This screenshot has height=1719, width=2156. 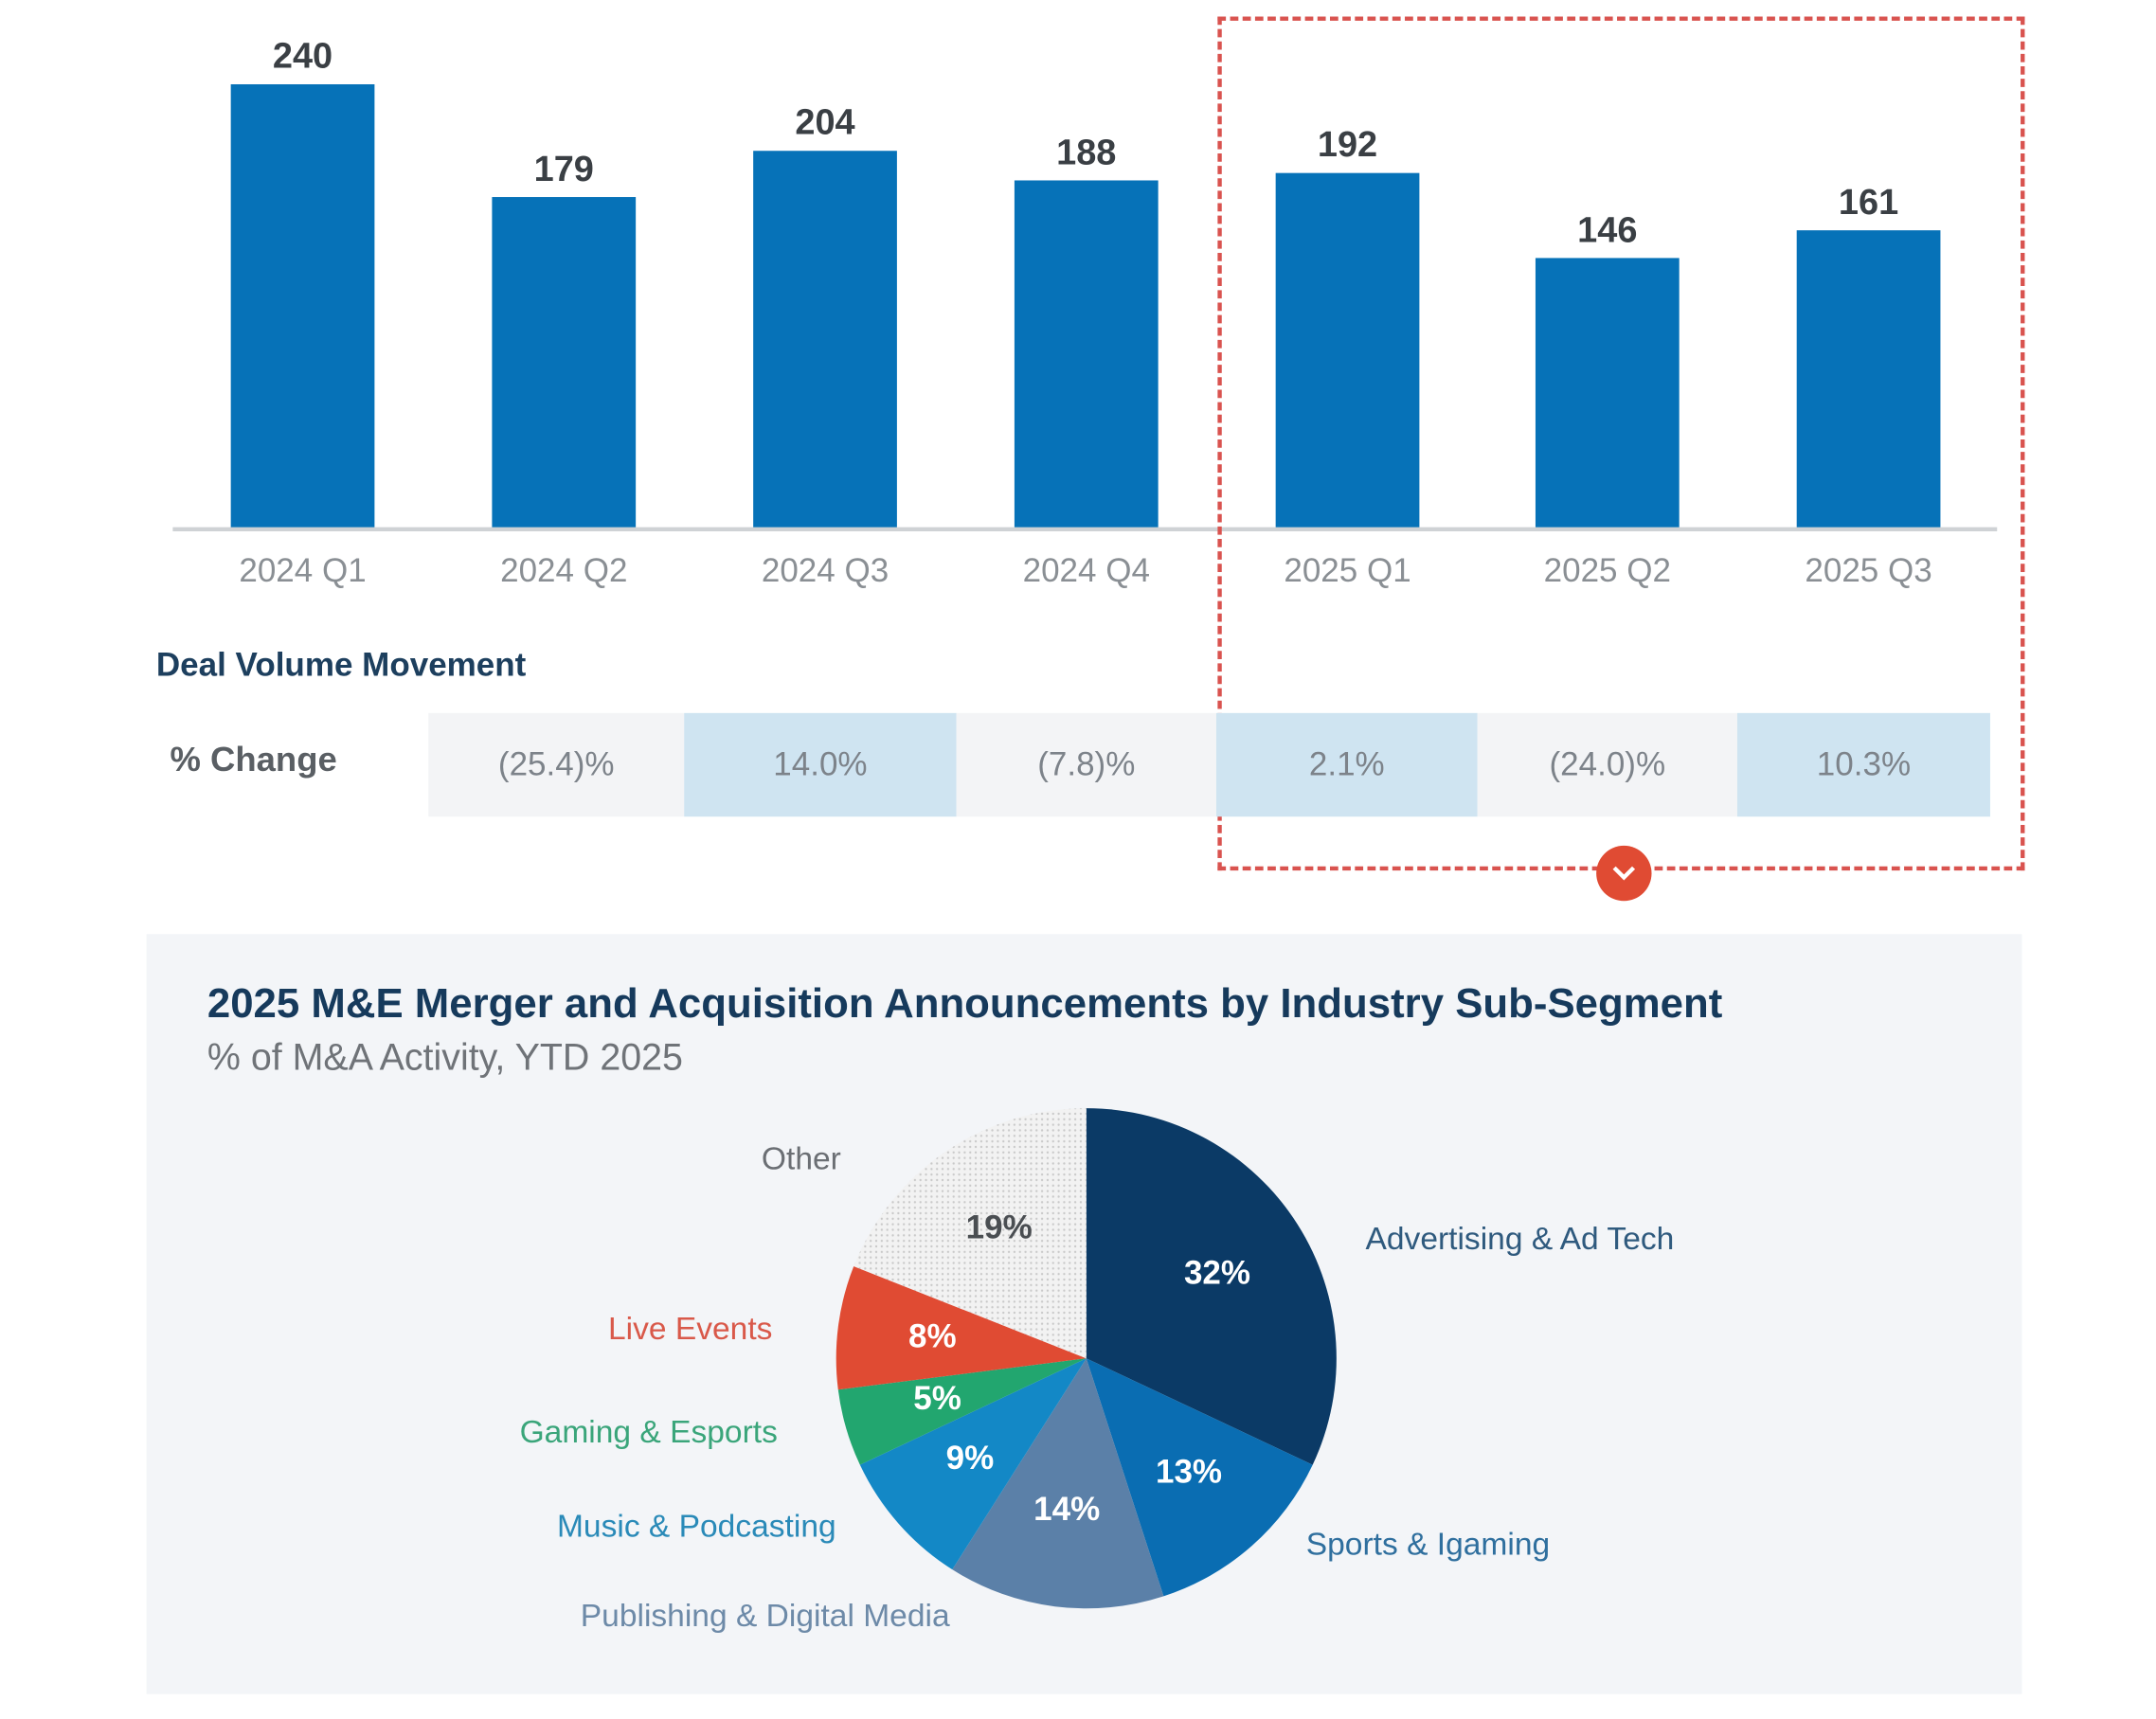 I want to click on chevron-down-icon, so click(x=1624, y=873).